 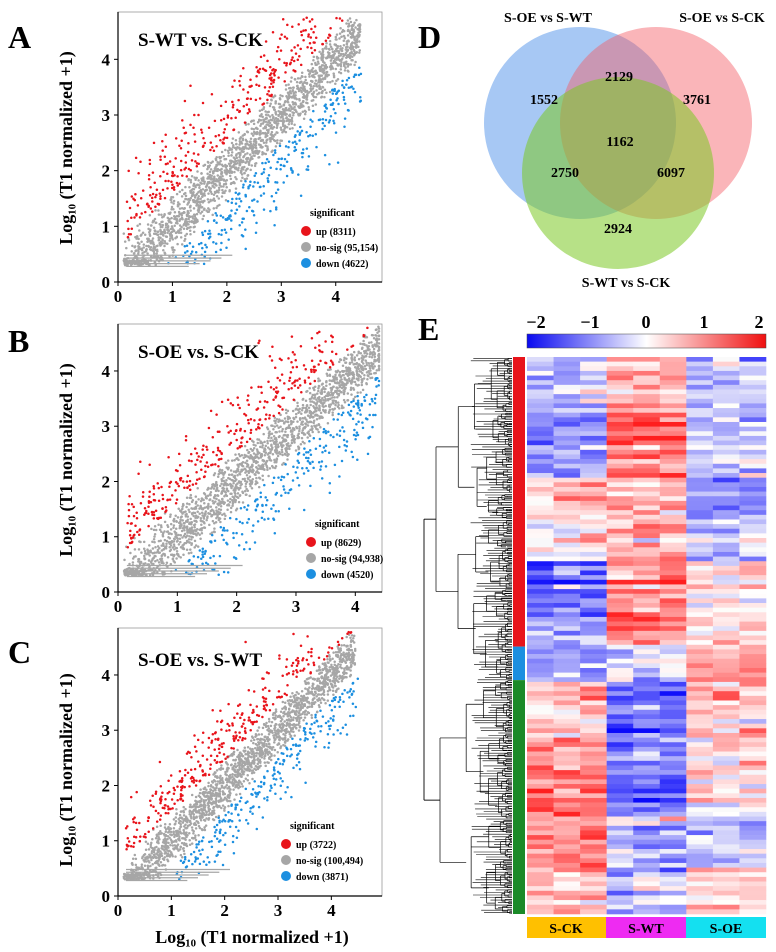 I want to click on legend-swatch, so click(x=311, y=558).